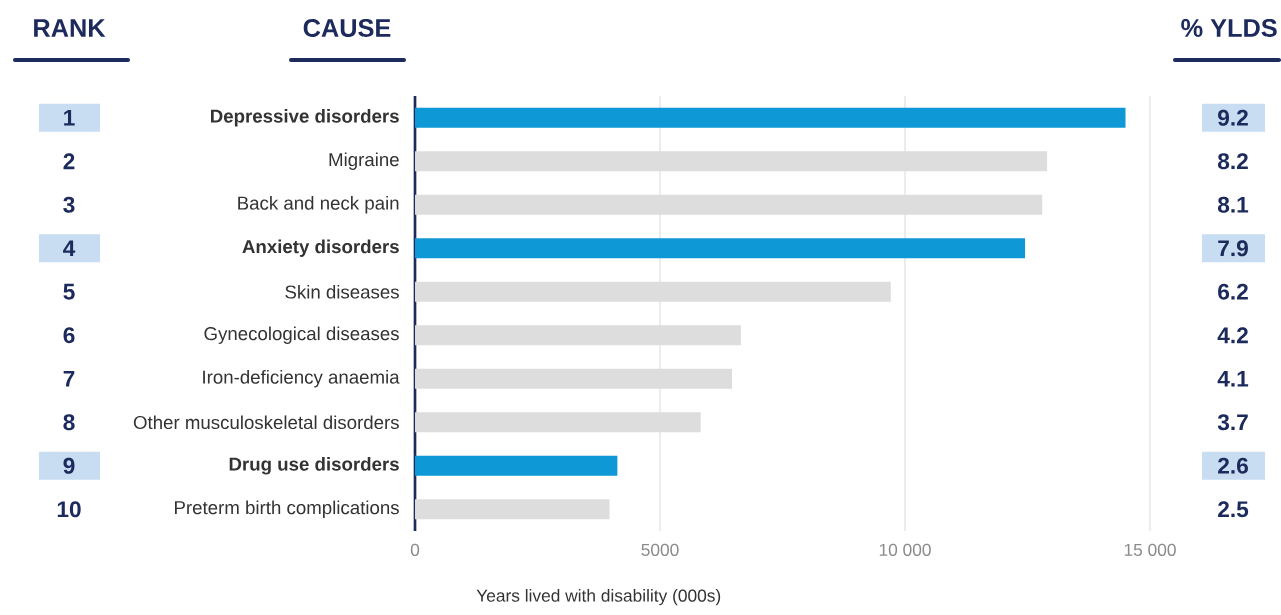 The image size is (1281, 615). I want to click on text: 1, so click(69, 117).